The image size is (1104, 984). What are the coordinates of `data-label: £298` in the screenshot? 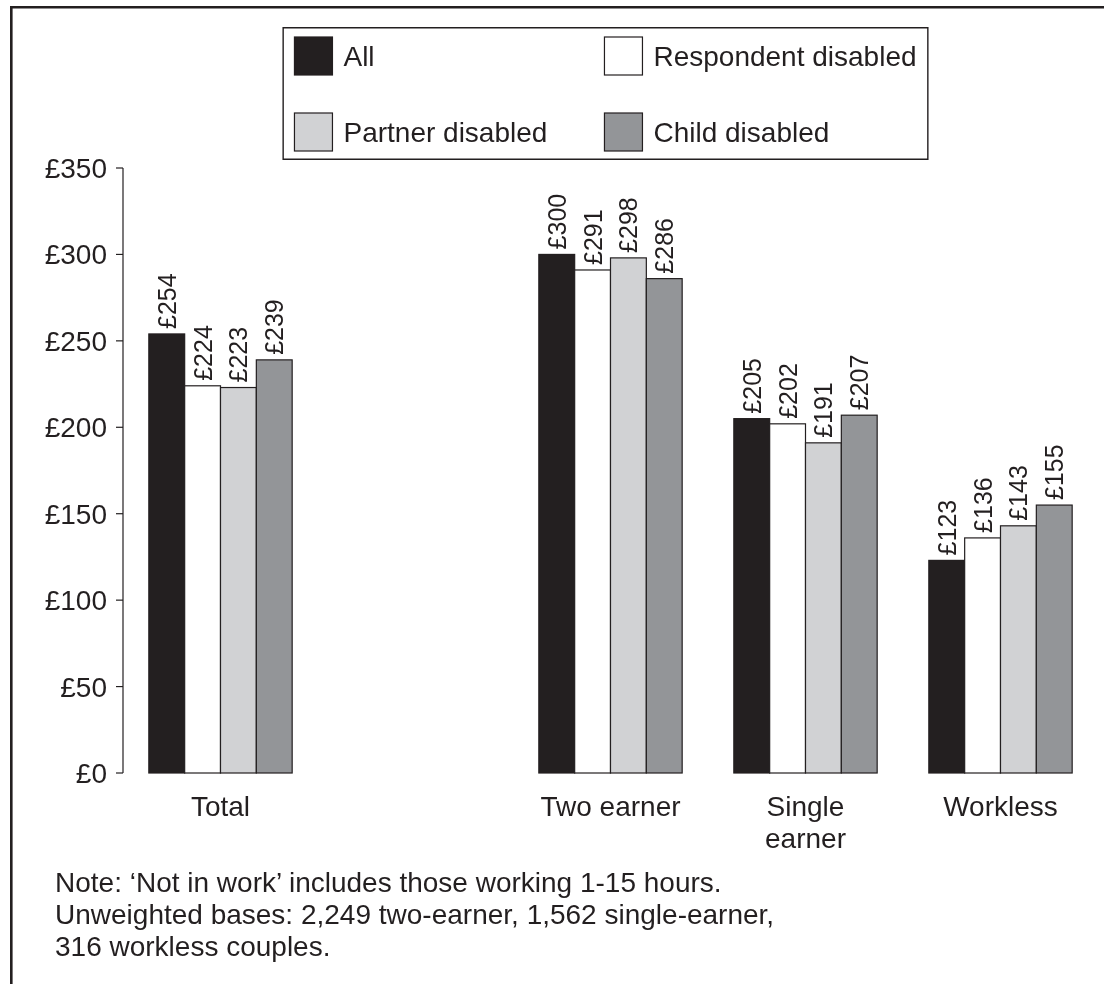 It's located at (628, 225).